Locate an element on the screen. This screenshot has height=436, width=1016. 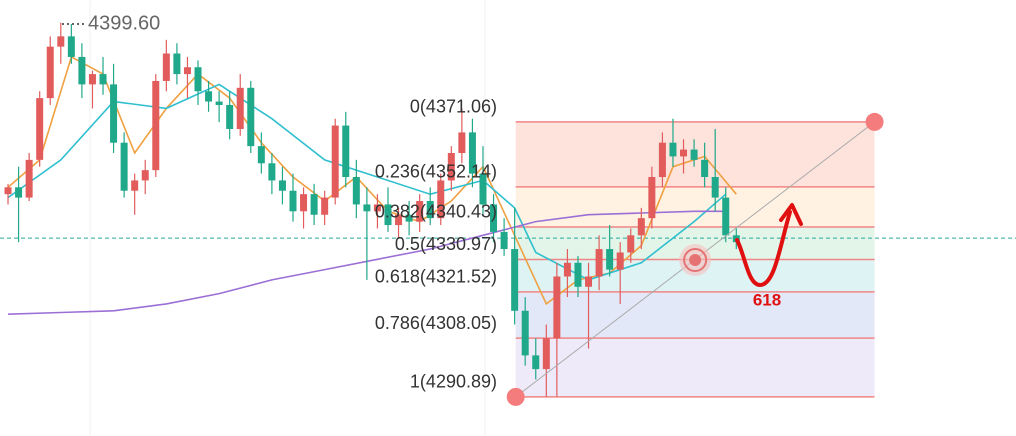
fib-level-label: 0.786(4308.05) is located at coordinates (436, 323).